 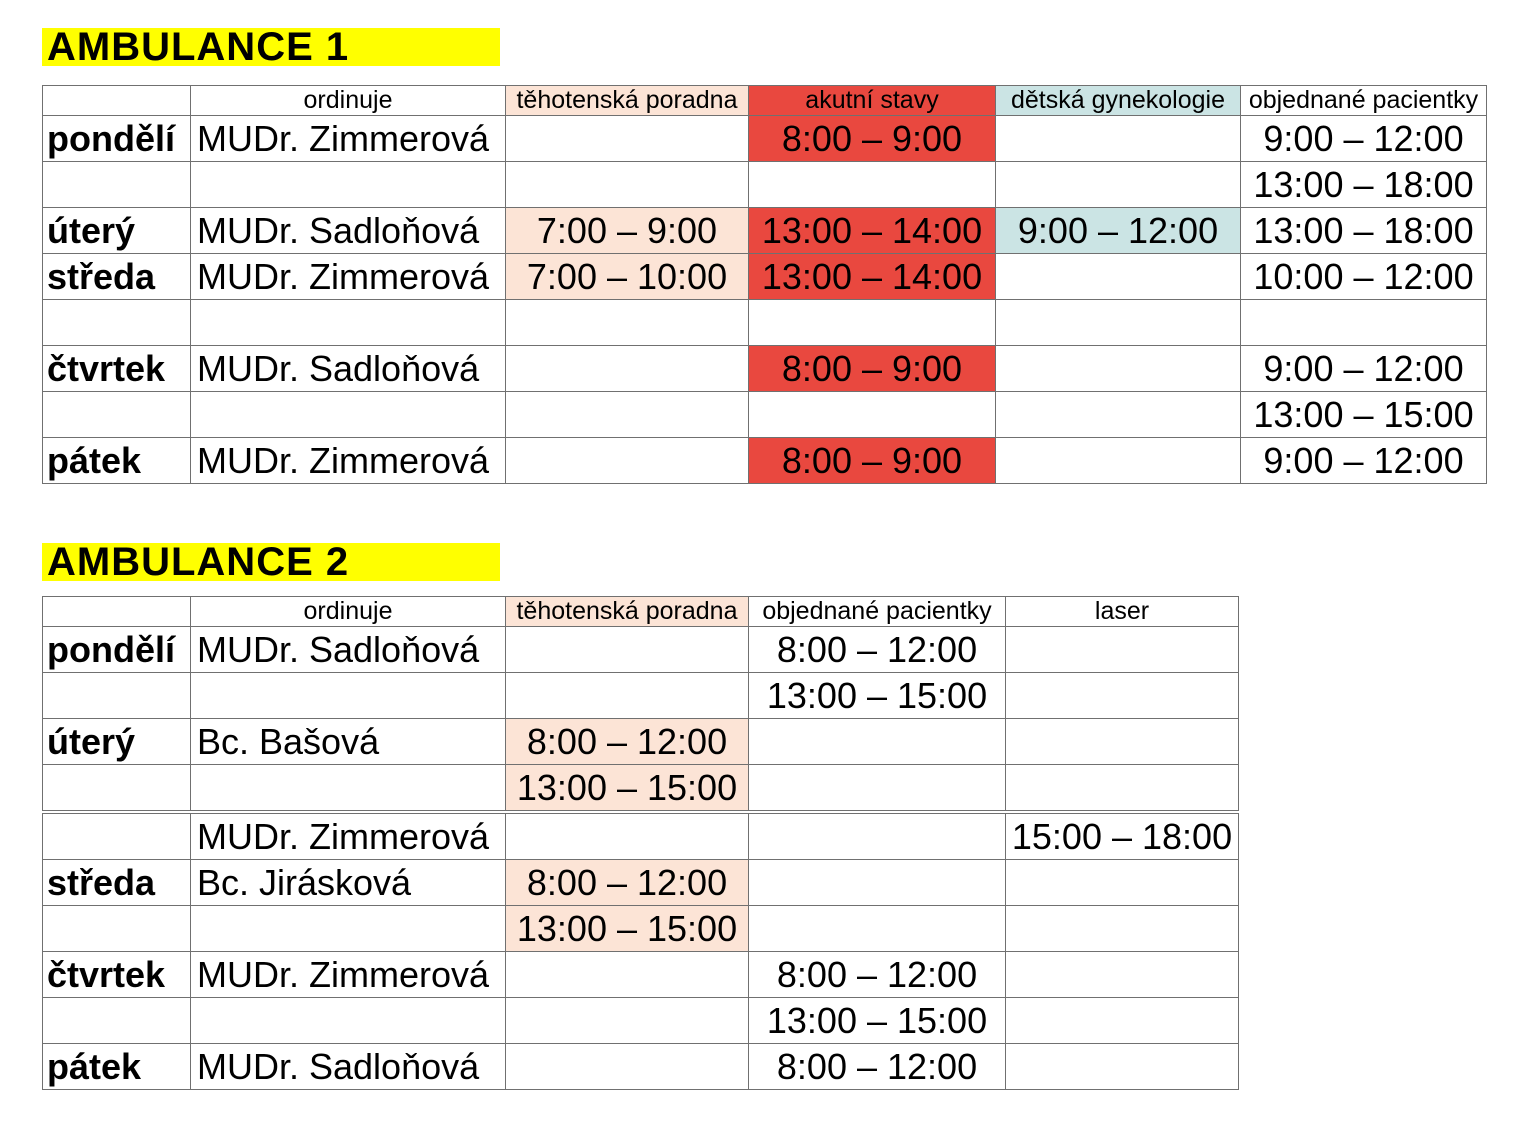 What do you see at coordinates (348, 1066) in the screenshot?
I see `doctor-cell: MUDr. Sadloňová` at bounding box center [348, 1066].